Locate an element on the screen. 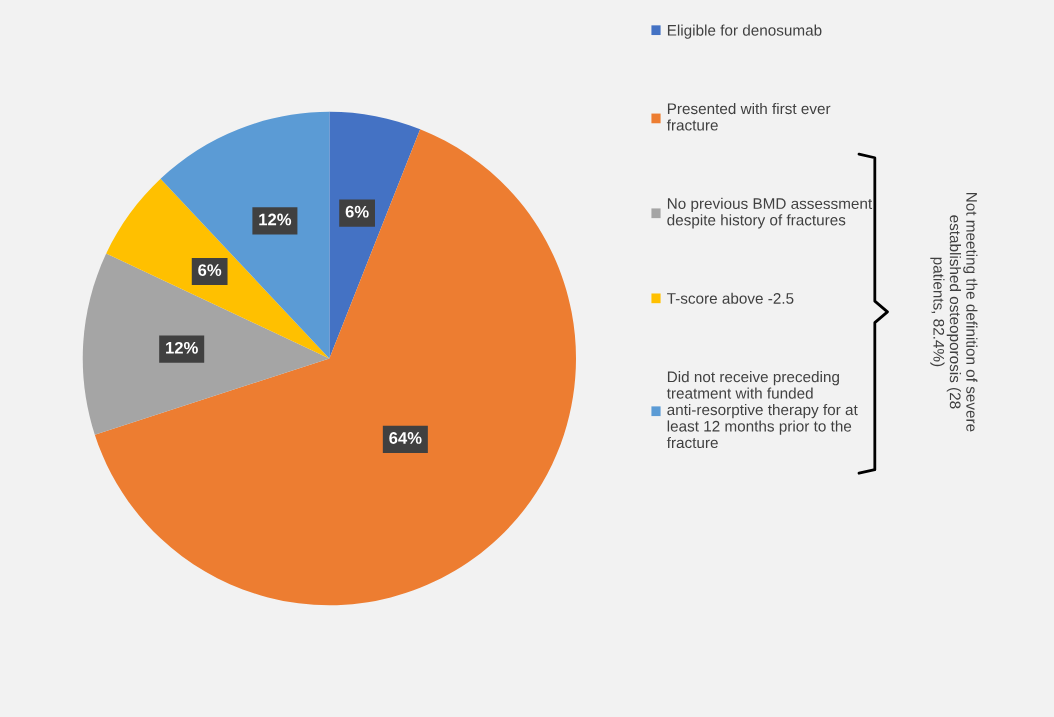  legend-label: T-score above -2.5 is located at coordinates (730, 298).